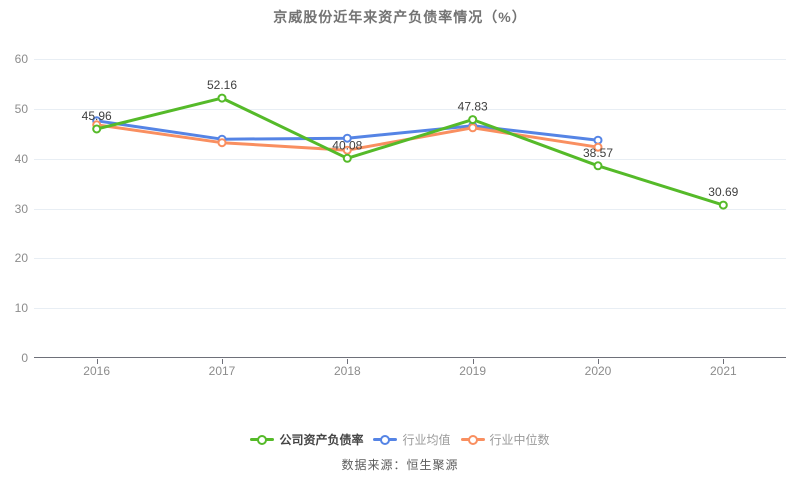 The image size is (800, 501). What do you see at coordinates (21, 59) in the screenshot?
I see `y-axis-label: 60` at bounding box center [21, 59].